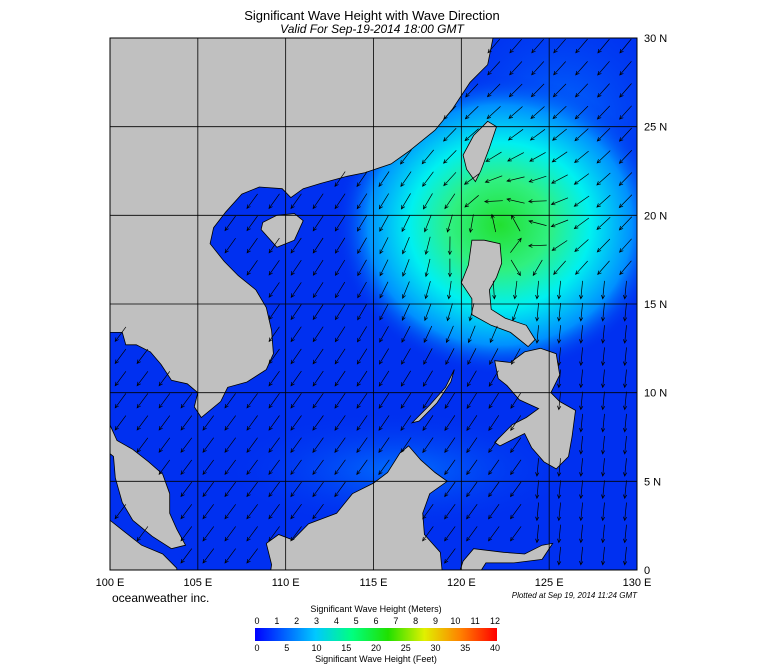 The height and width of the screenshot is (665, 775). What do you see at coordinates (406, 648) in the screenshot?
I see `colorbar-tick-feet: 25` at bounding box center [406, 648].